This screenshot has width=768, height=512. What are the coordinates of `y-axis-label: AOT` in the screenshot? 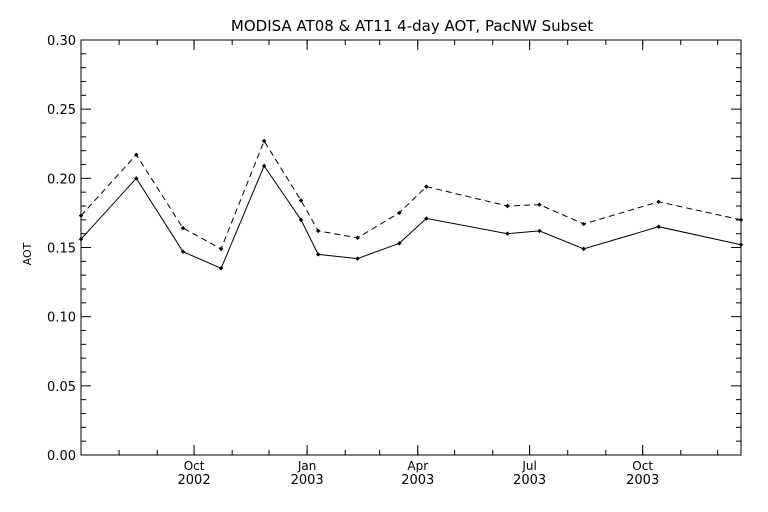 It's located at (27, 253).